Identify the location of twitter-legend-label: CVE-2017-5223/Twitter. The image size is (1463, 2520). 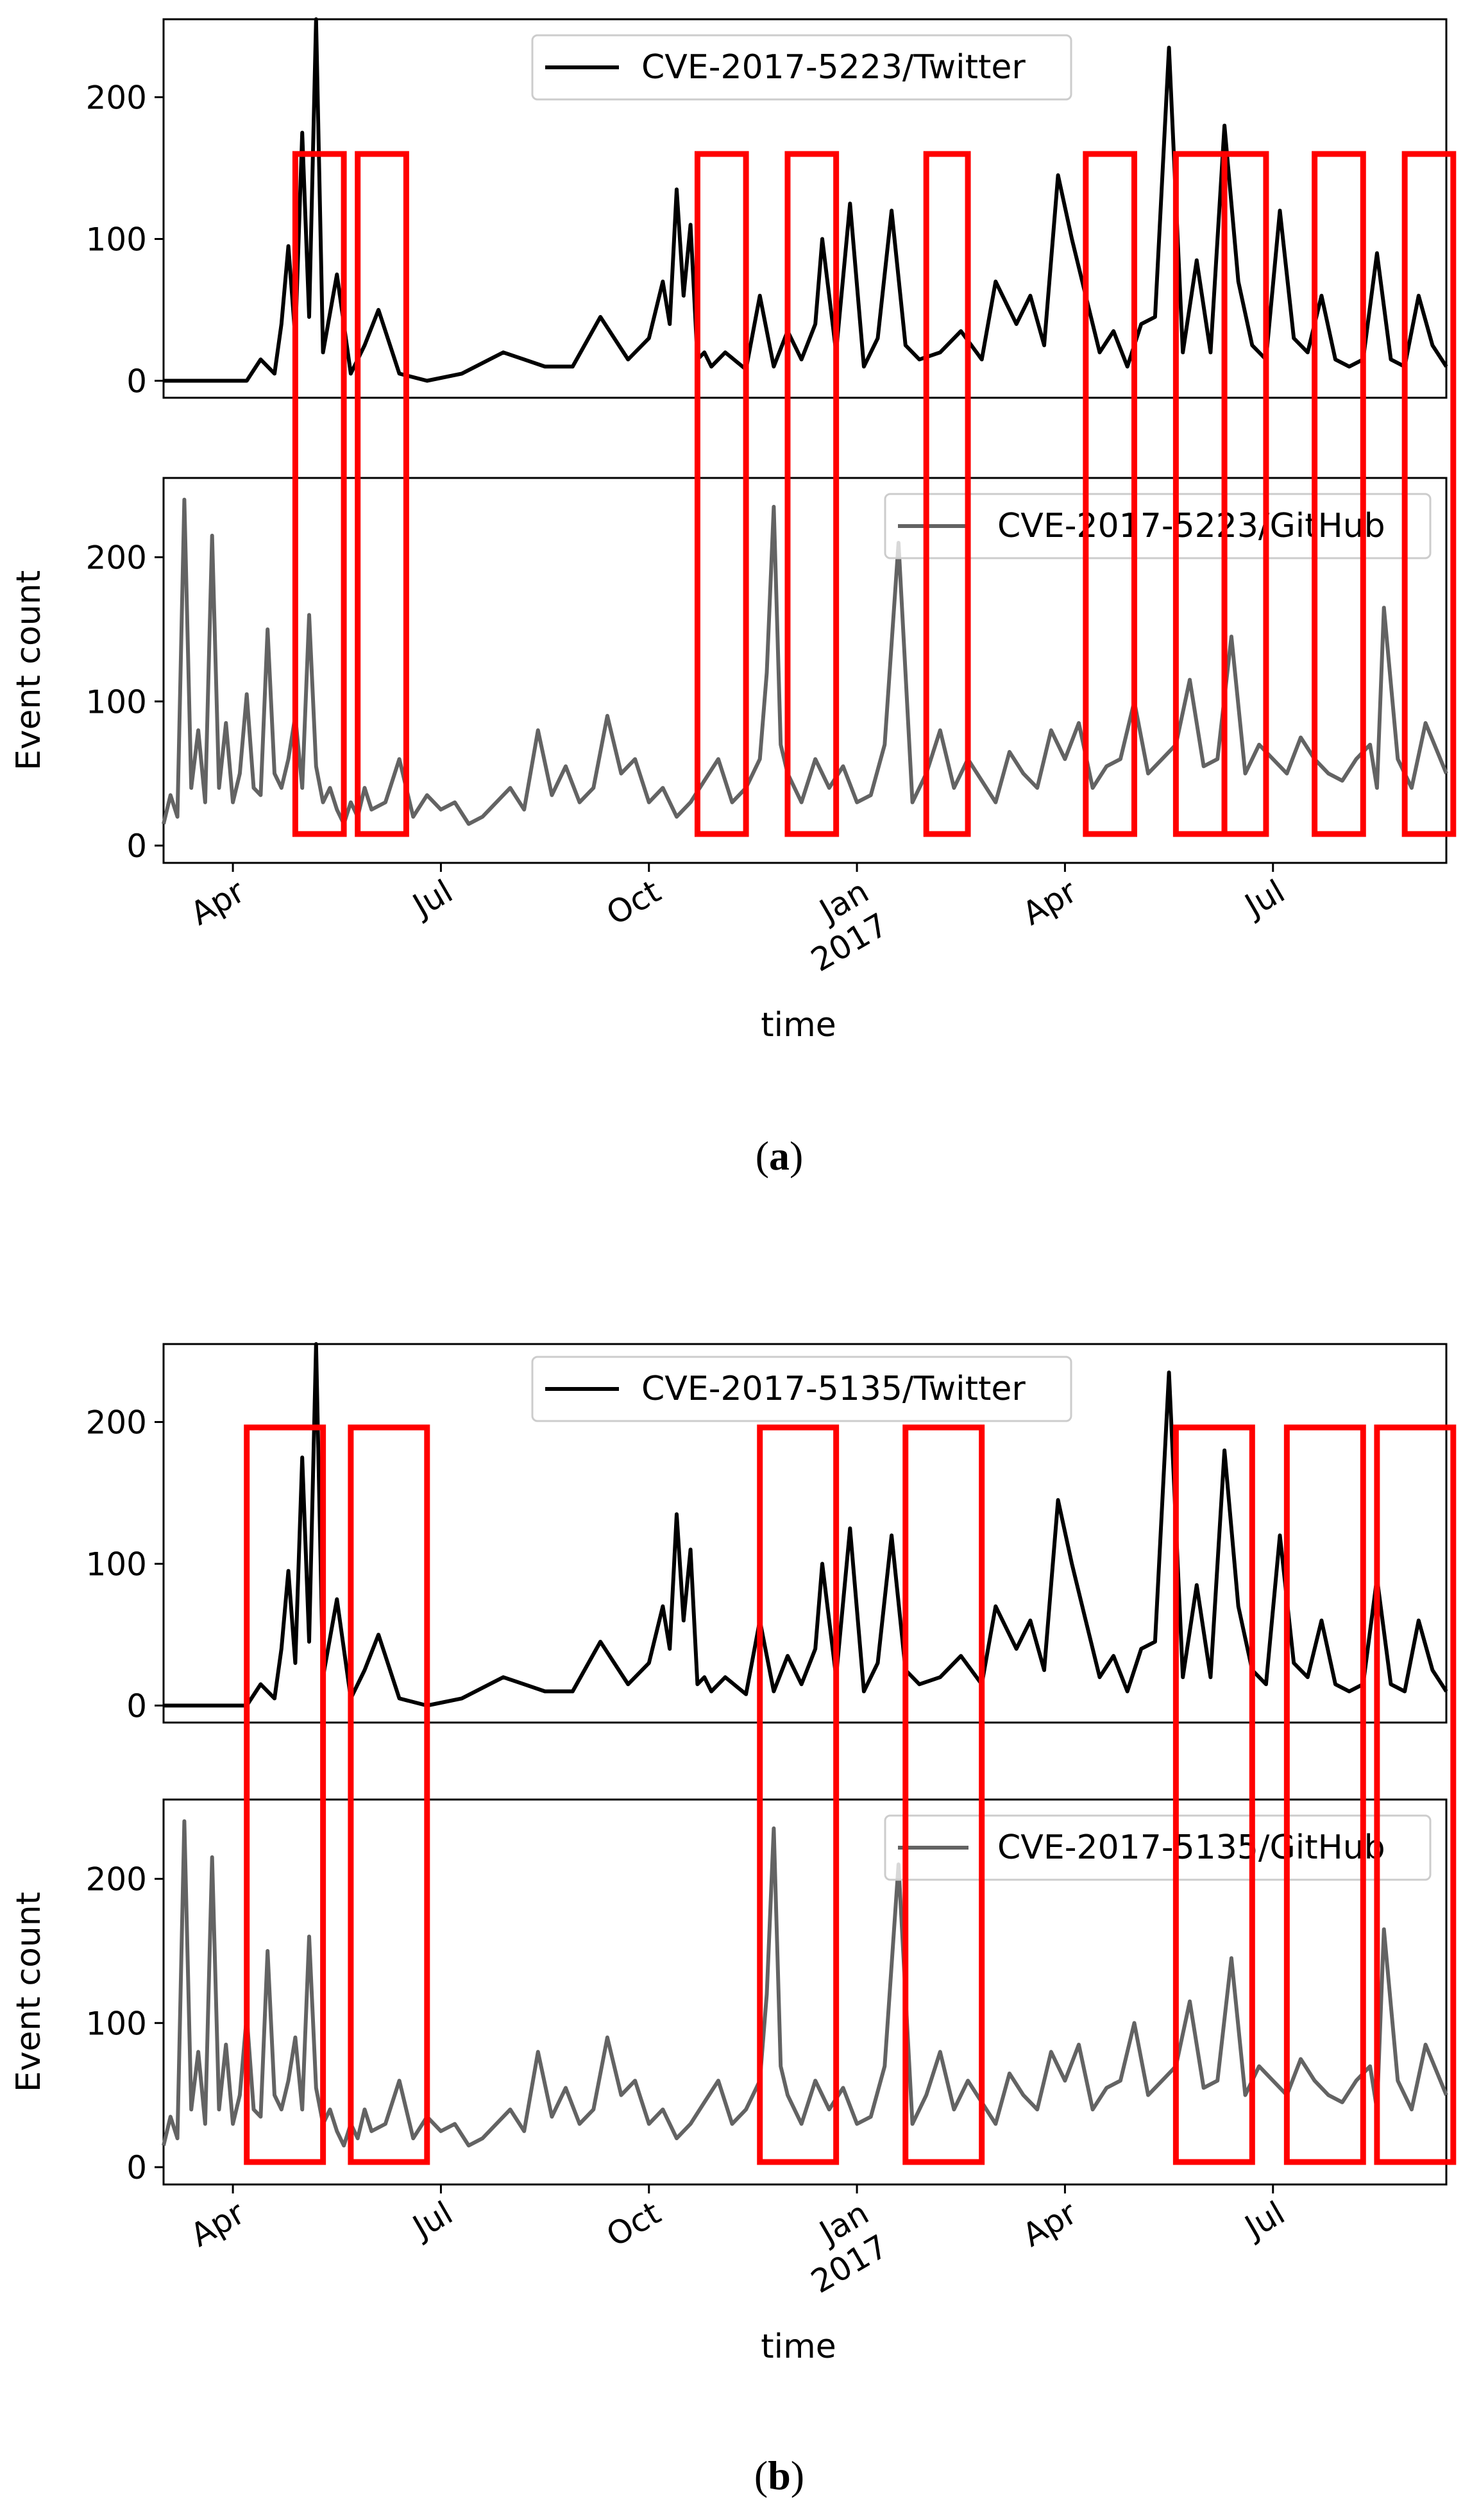
(833, 67).